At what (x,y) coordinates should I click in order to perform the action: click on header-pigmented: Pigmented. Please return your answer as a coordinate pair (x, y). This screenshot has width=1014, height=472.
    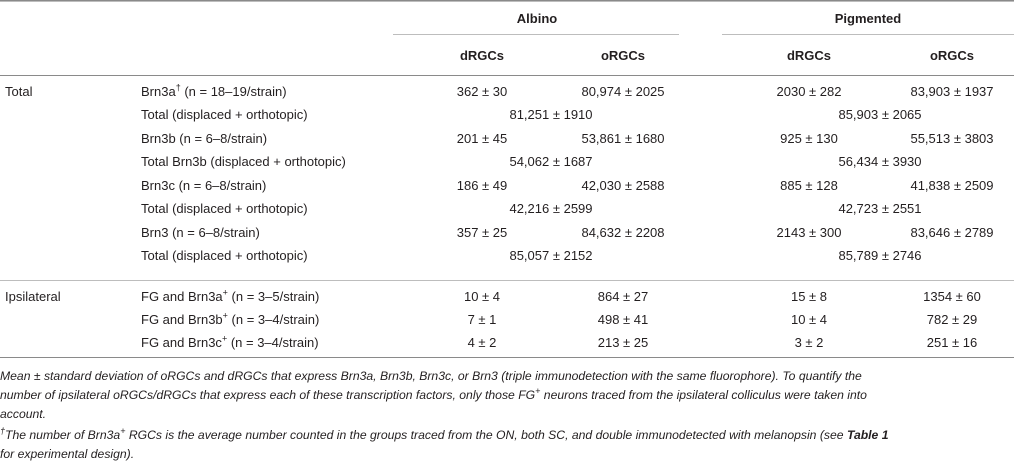
    Looking at the image, I should click on (868, 18).